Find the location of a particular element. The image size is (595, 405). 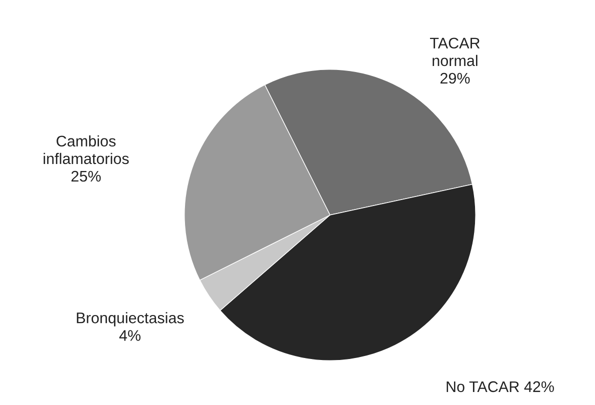

slice-label: No TACAR 42% is located at coordinates (500, 386).